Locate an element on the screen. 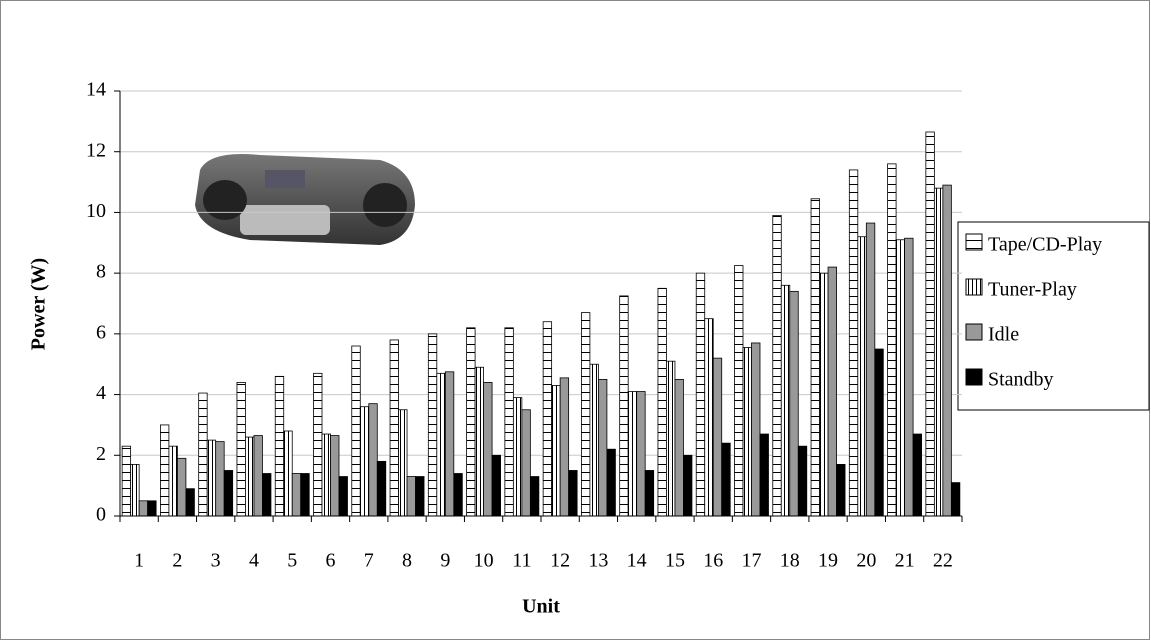  x-tick-label: 16 is located at coordinates (713, 561).